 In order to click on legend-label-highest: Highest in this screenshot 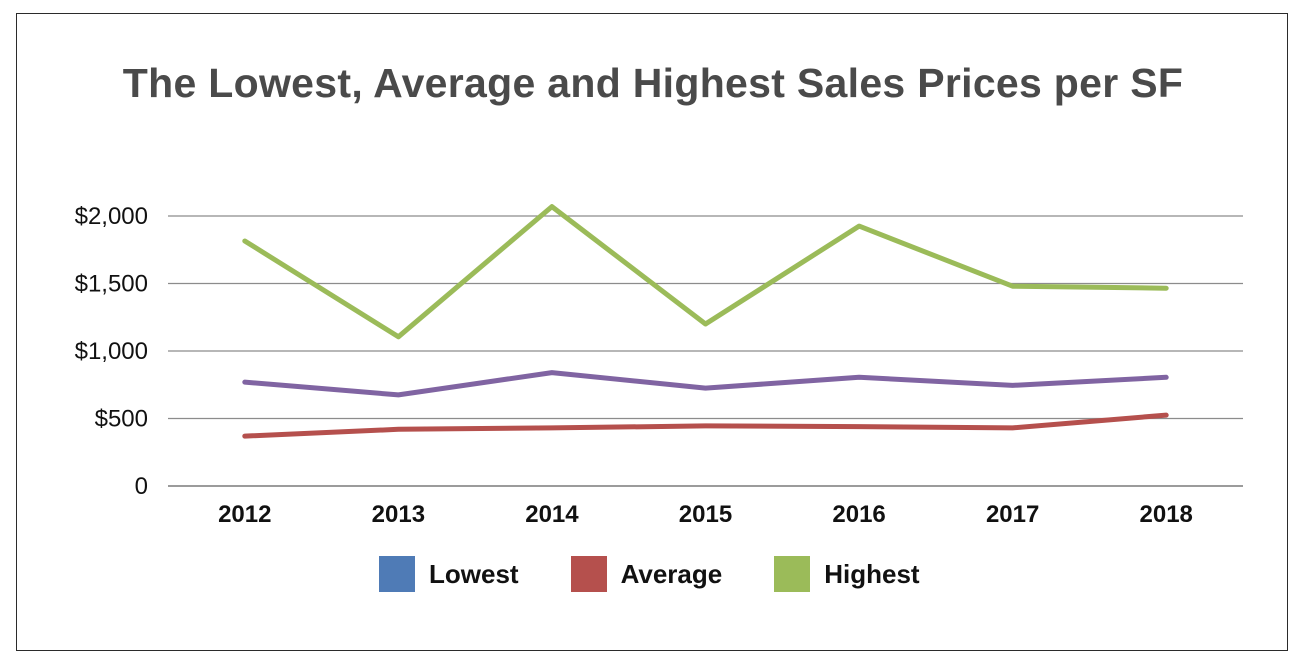, I will do `click(872, 573)`.